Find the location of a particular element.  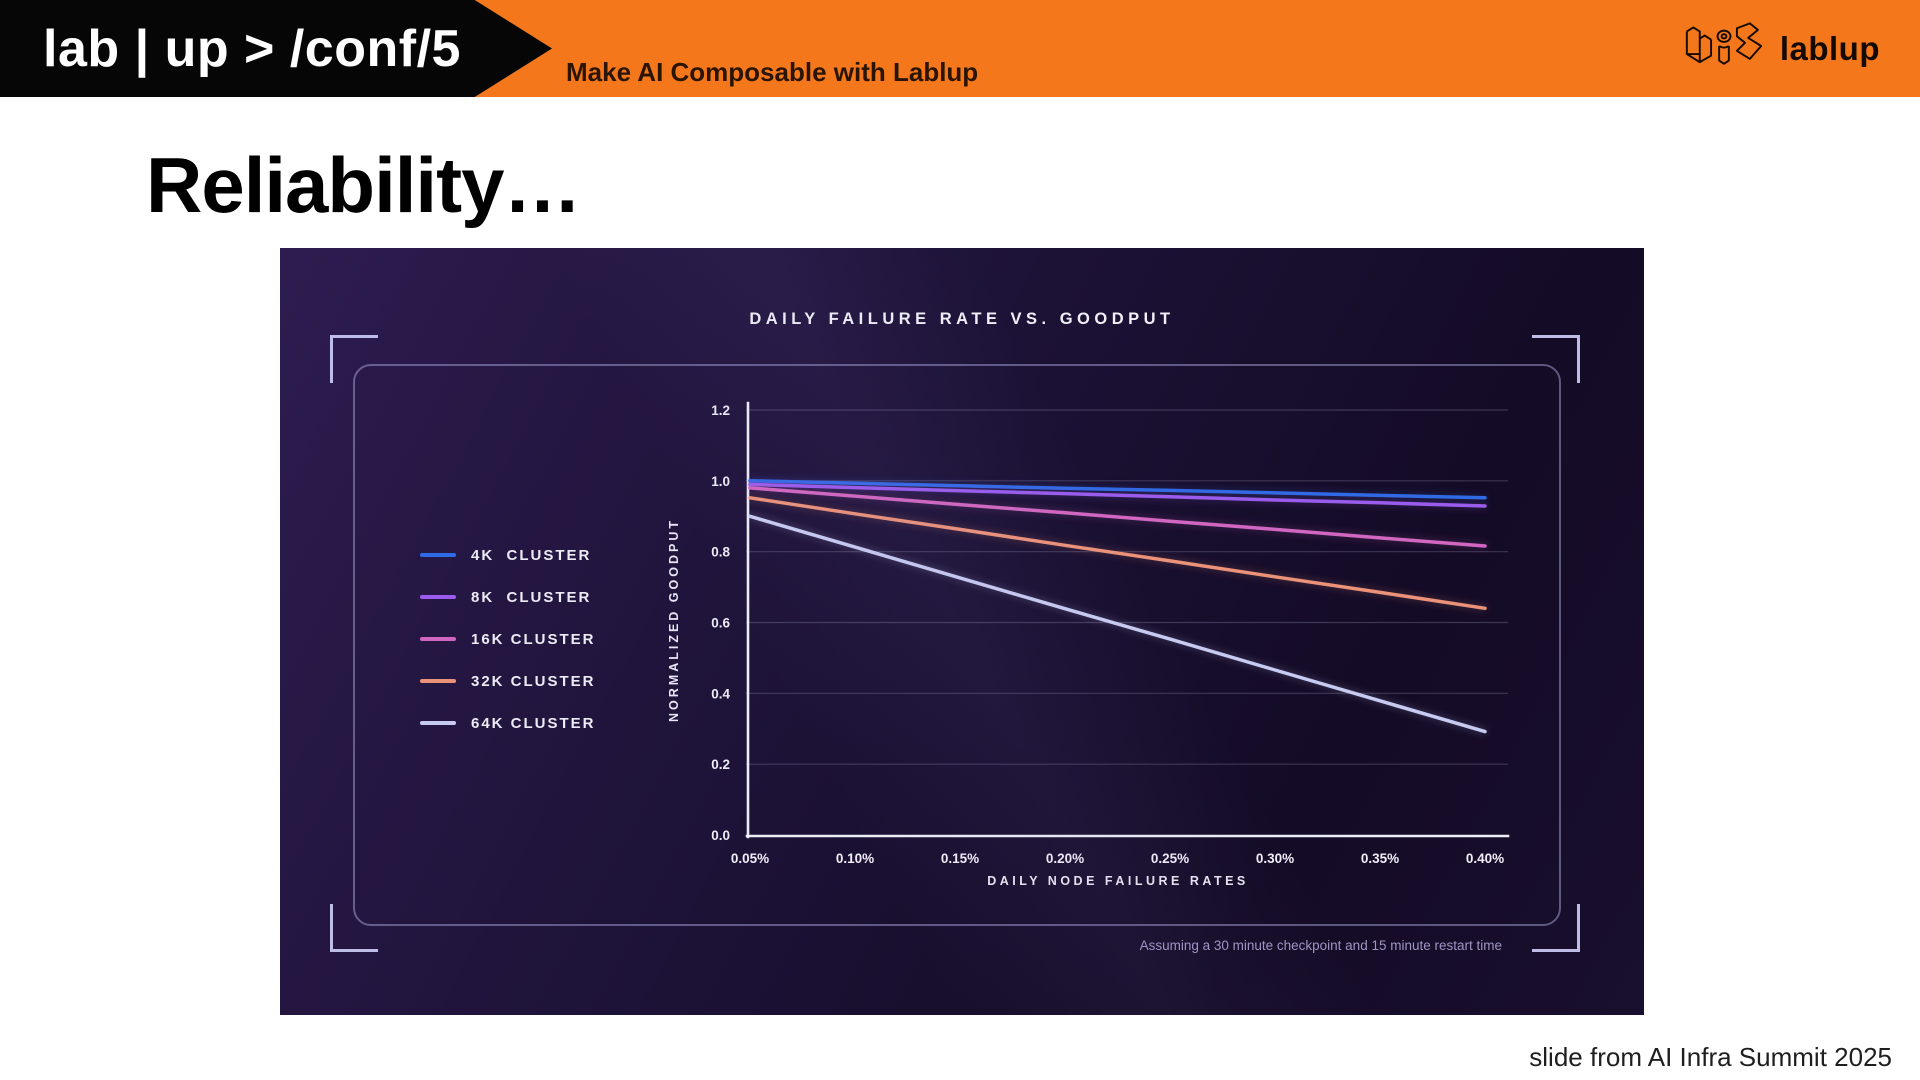

corner-bracket-top-right is located at coordinates (1556, 359).